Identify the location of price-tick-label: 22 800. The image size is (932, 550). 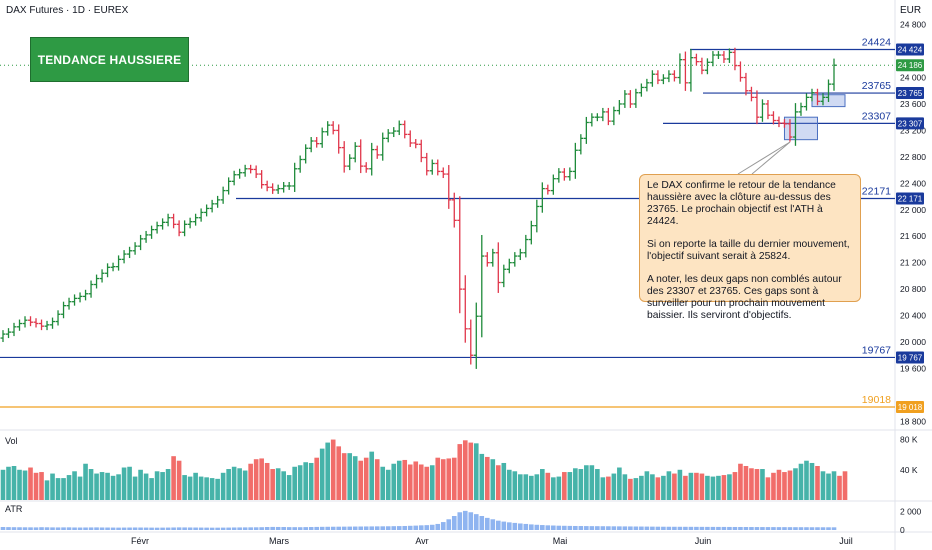
(913, 157).